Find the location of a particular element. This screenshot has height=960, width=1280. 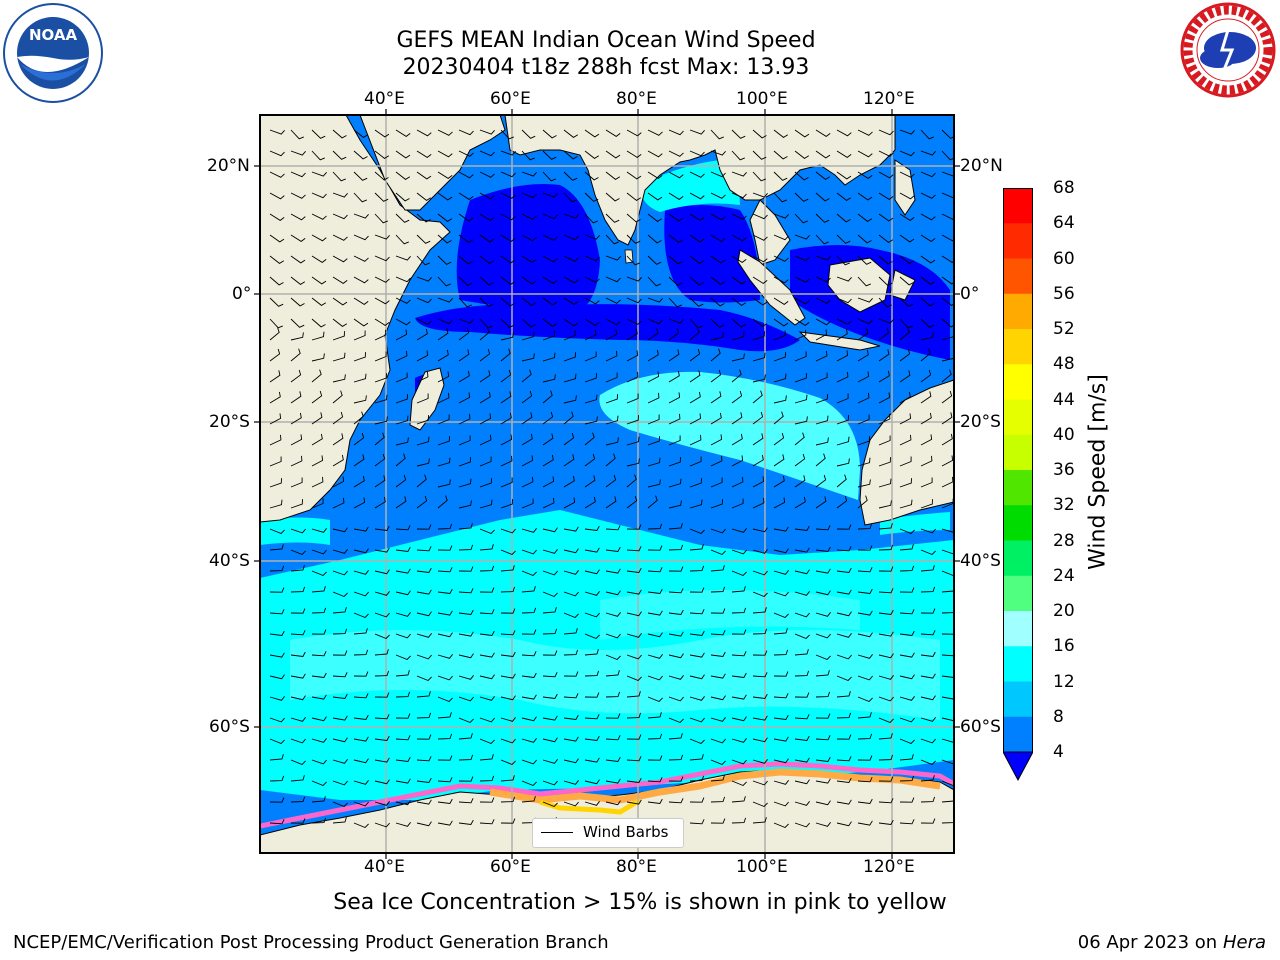

colorbar-tick: 36 is located at coordinates (1064, 470).